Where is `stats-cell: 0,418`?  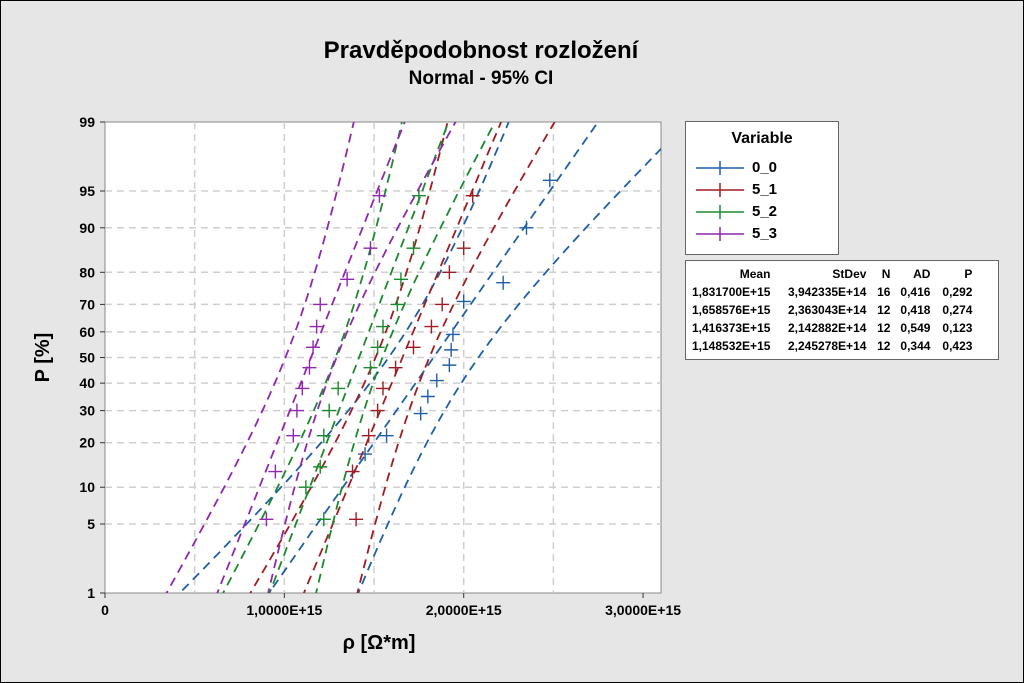
stats-cell: 0,418 is located at coordinates (915, 310).